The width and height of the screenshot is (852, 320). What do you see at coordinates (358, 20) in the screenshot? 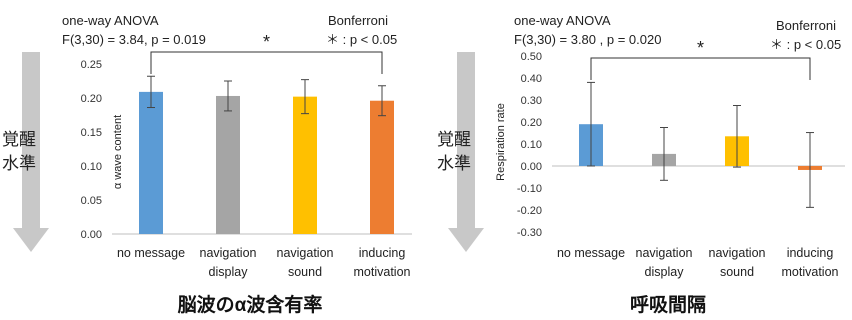
I see `posthoc-label: Bonferroni` at bounding box center [358, 20].